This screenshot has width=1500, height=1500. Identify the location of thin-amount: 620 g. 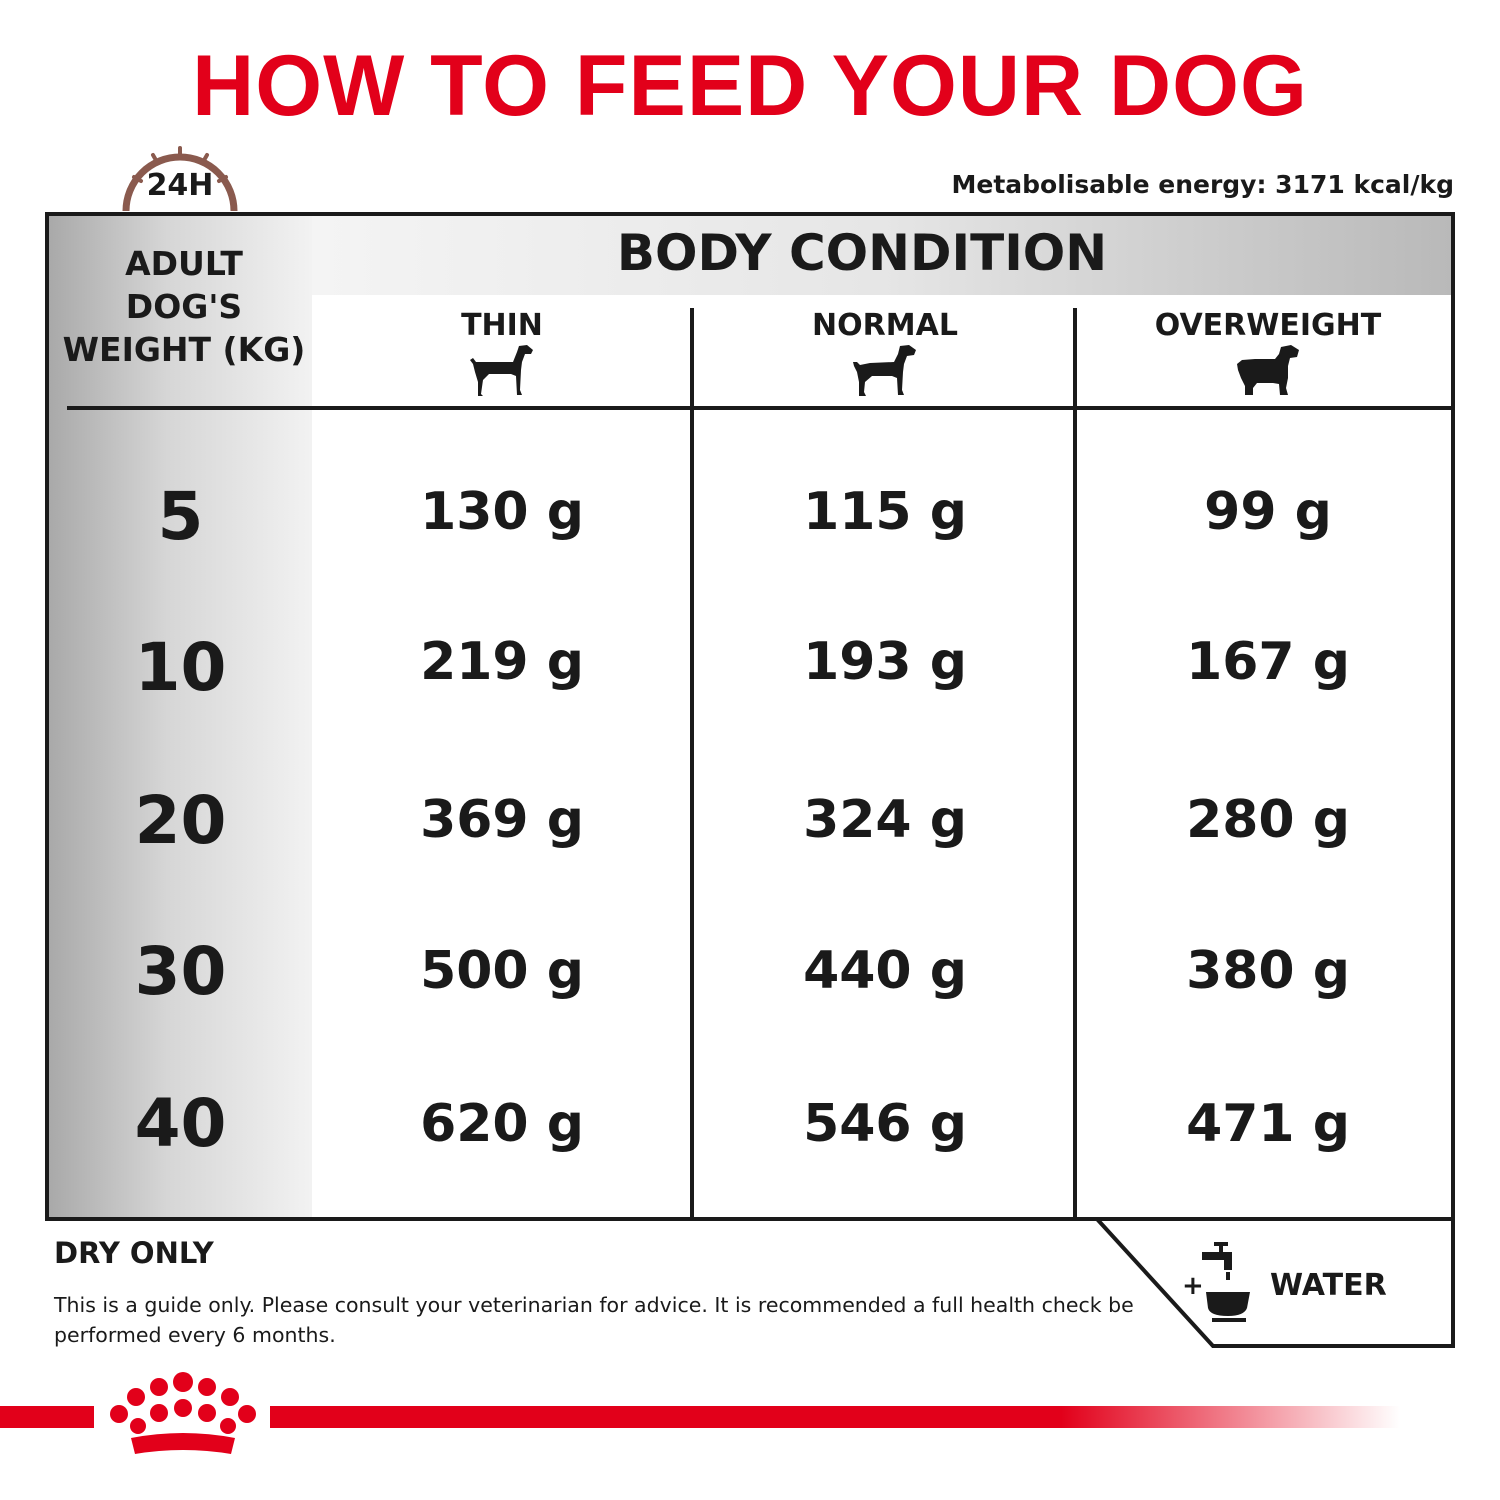
(502, 1124).